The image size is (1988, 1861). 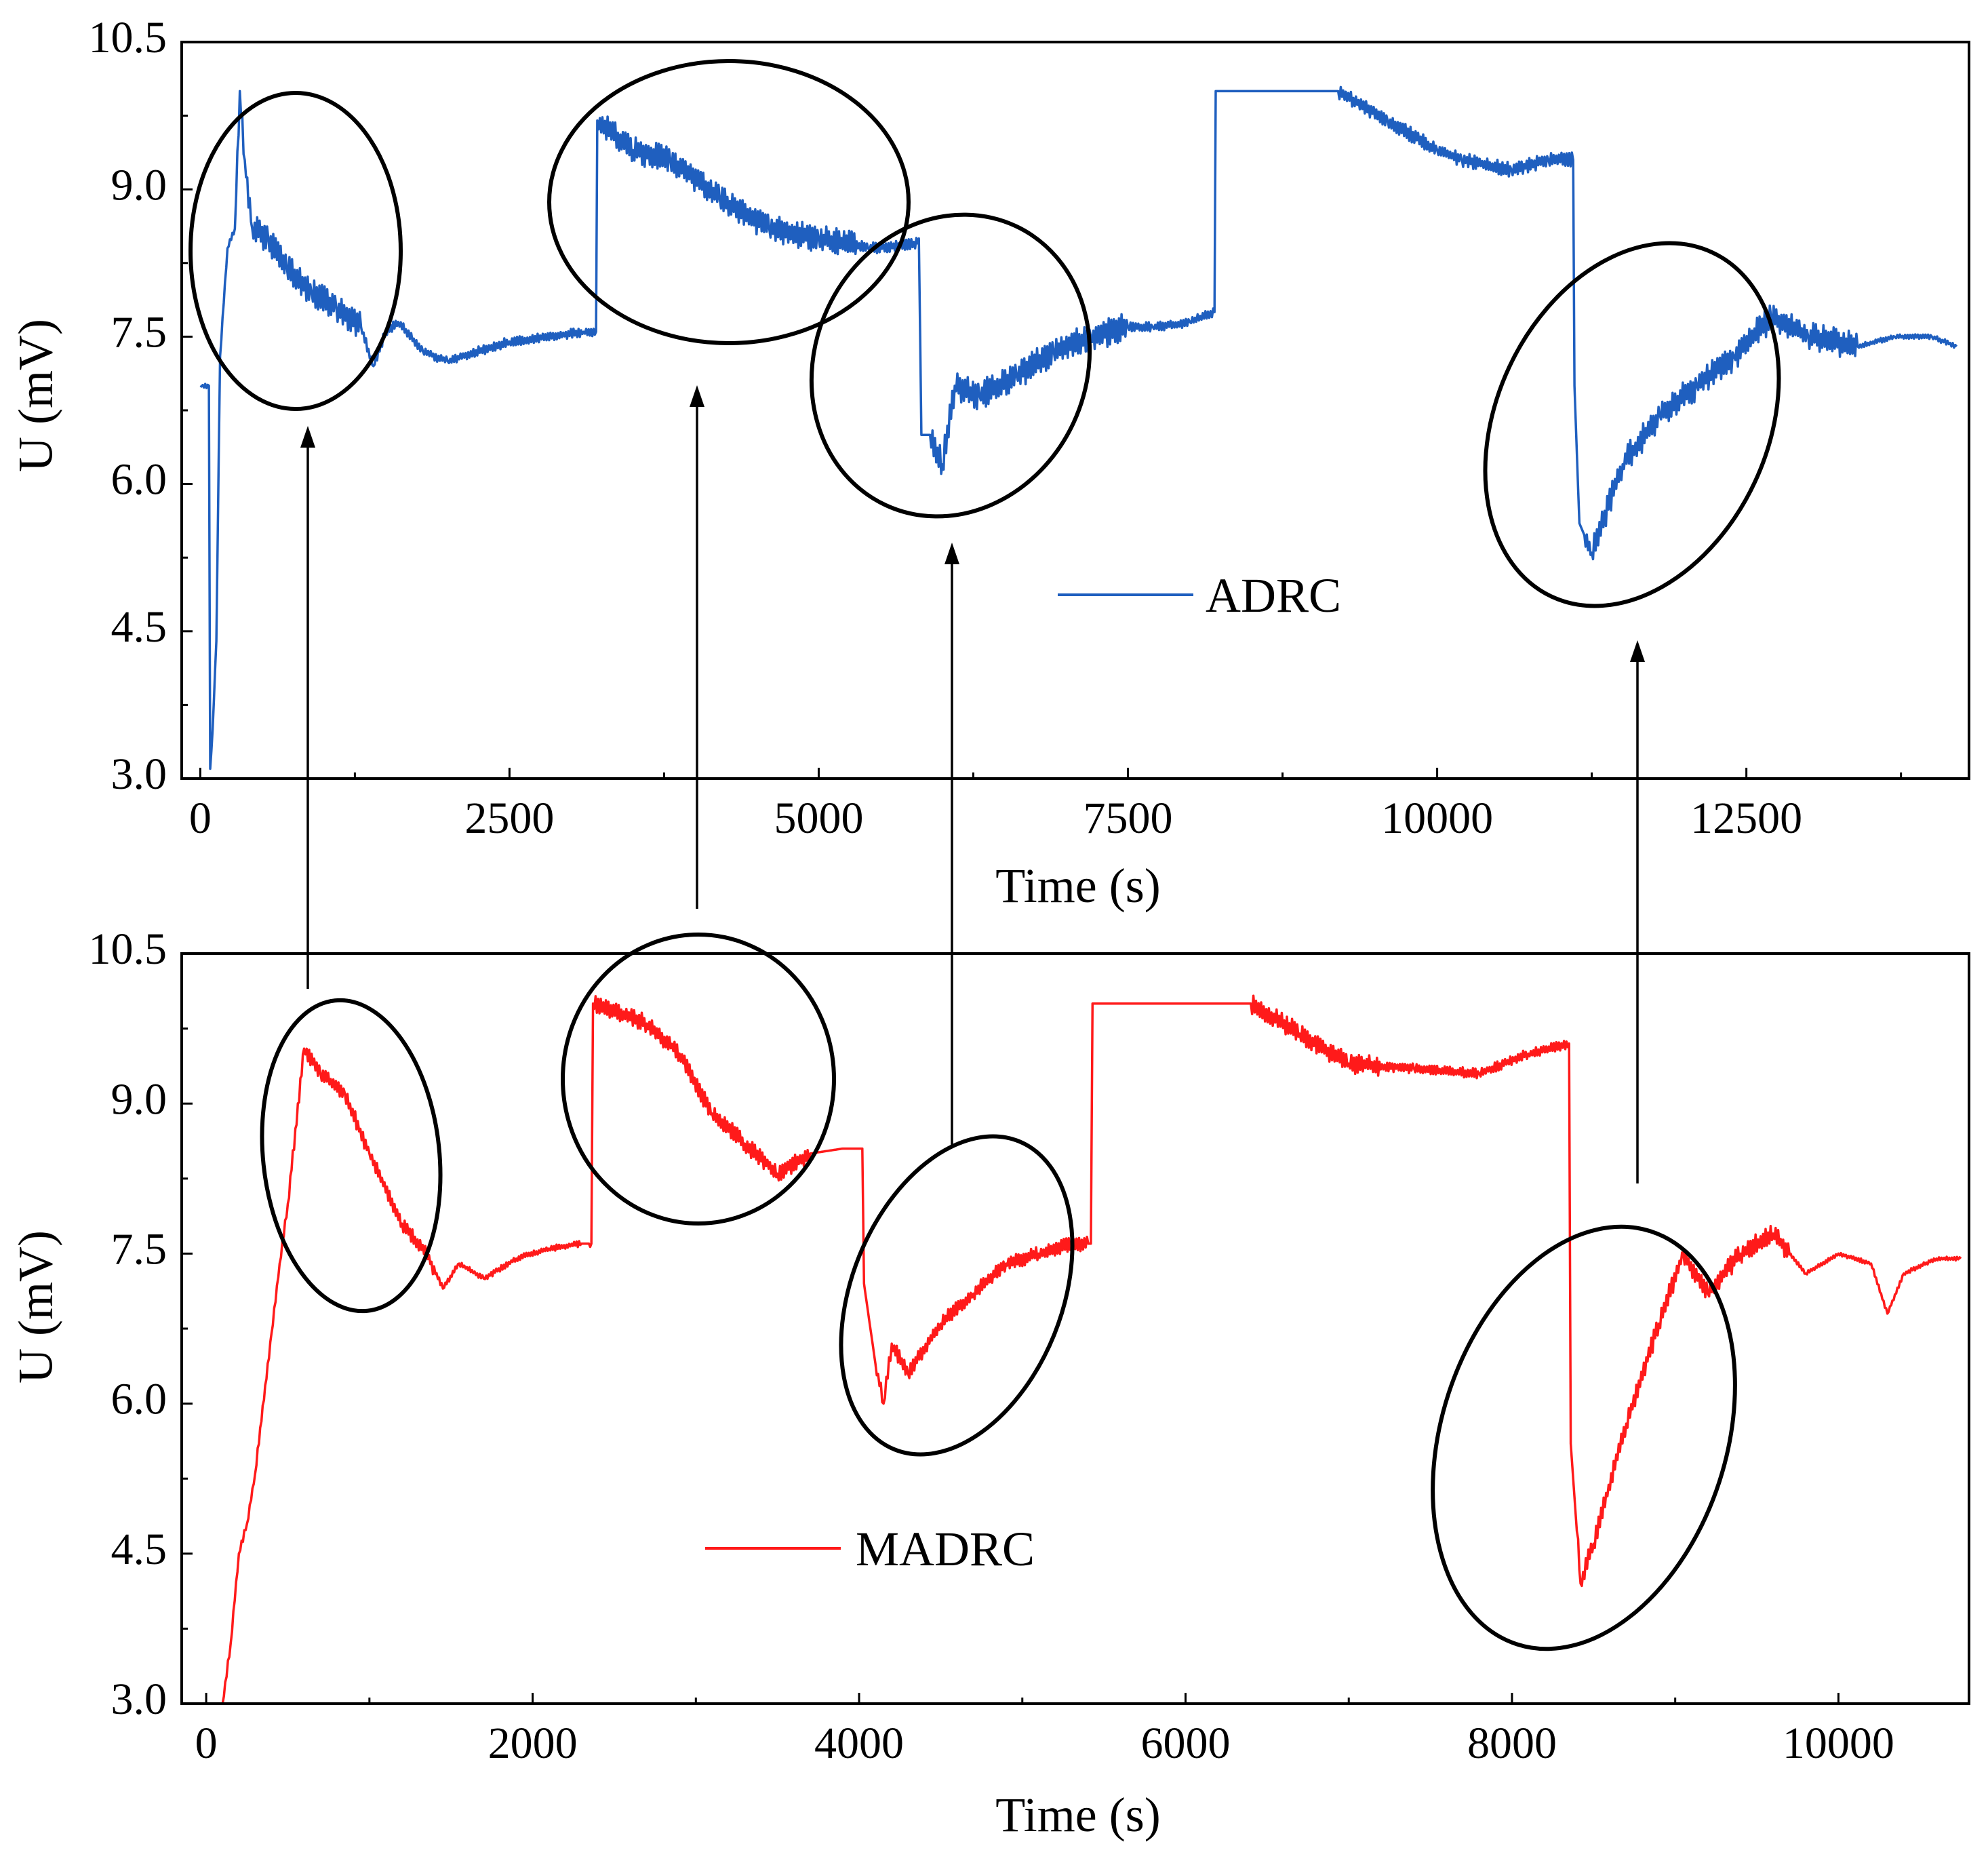 I want to click on top-ytick-label: 3.0, so click(x=139, y=774).